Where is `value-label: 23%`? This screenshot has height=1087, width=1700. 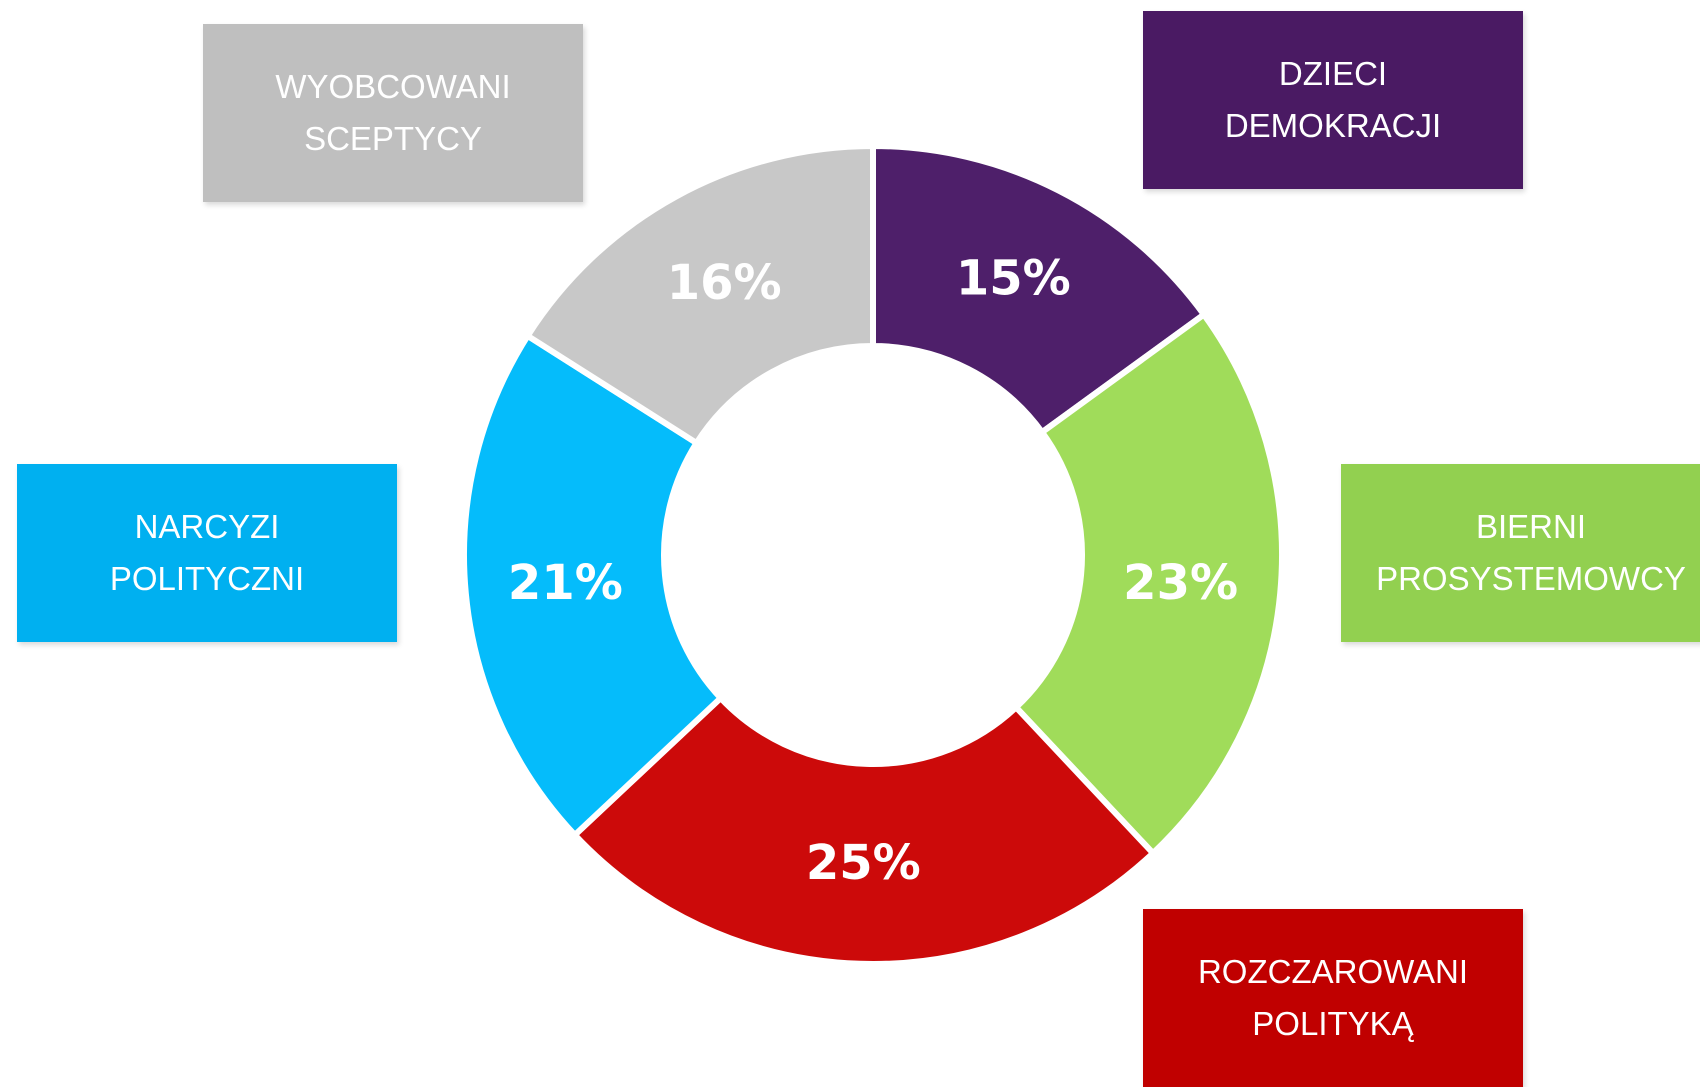
value-label: 23% is located at coordinates (1180, 583).